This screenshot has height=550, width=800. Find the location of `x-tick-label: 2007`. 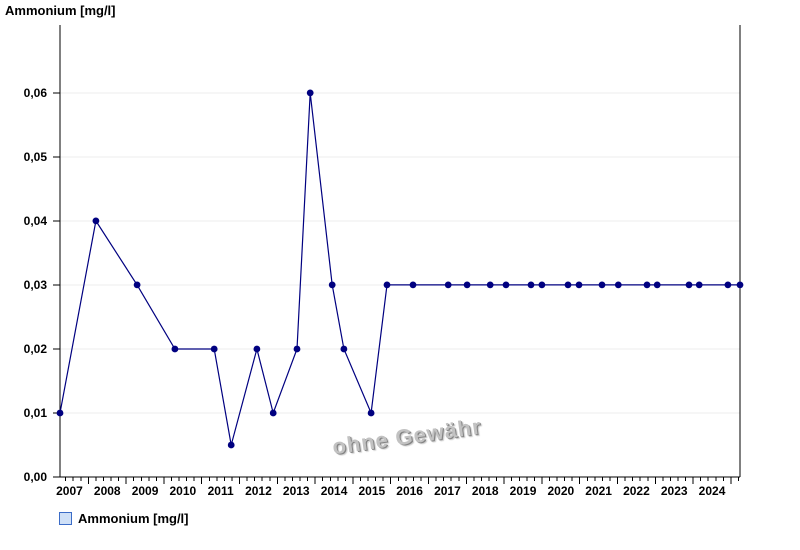

x-tick-label: 2007 is located at coordinates (69, 491).